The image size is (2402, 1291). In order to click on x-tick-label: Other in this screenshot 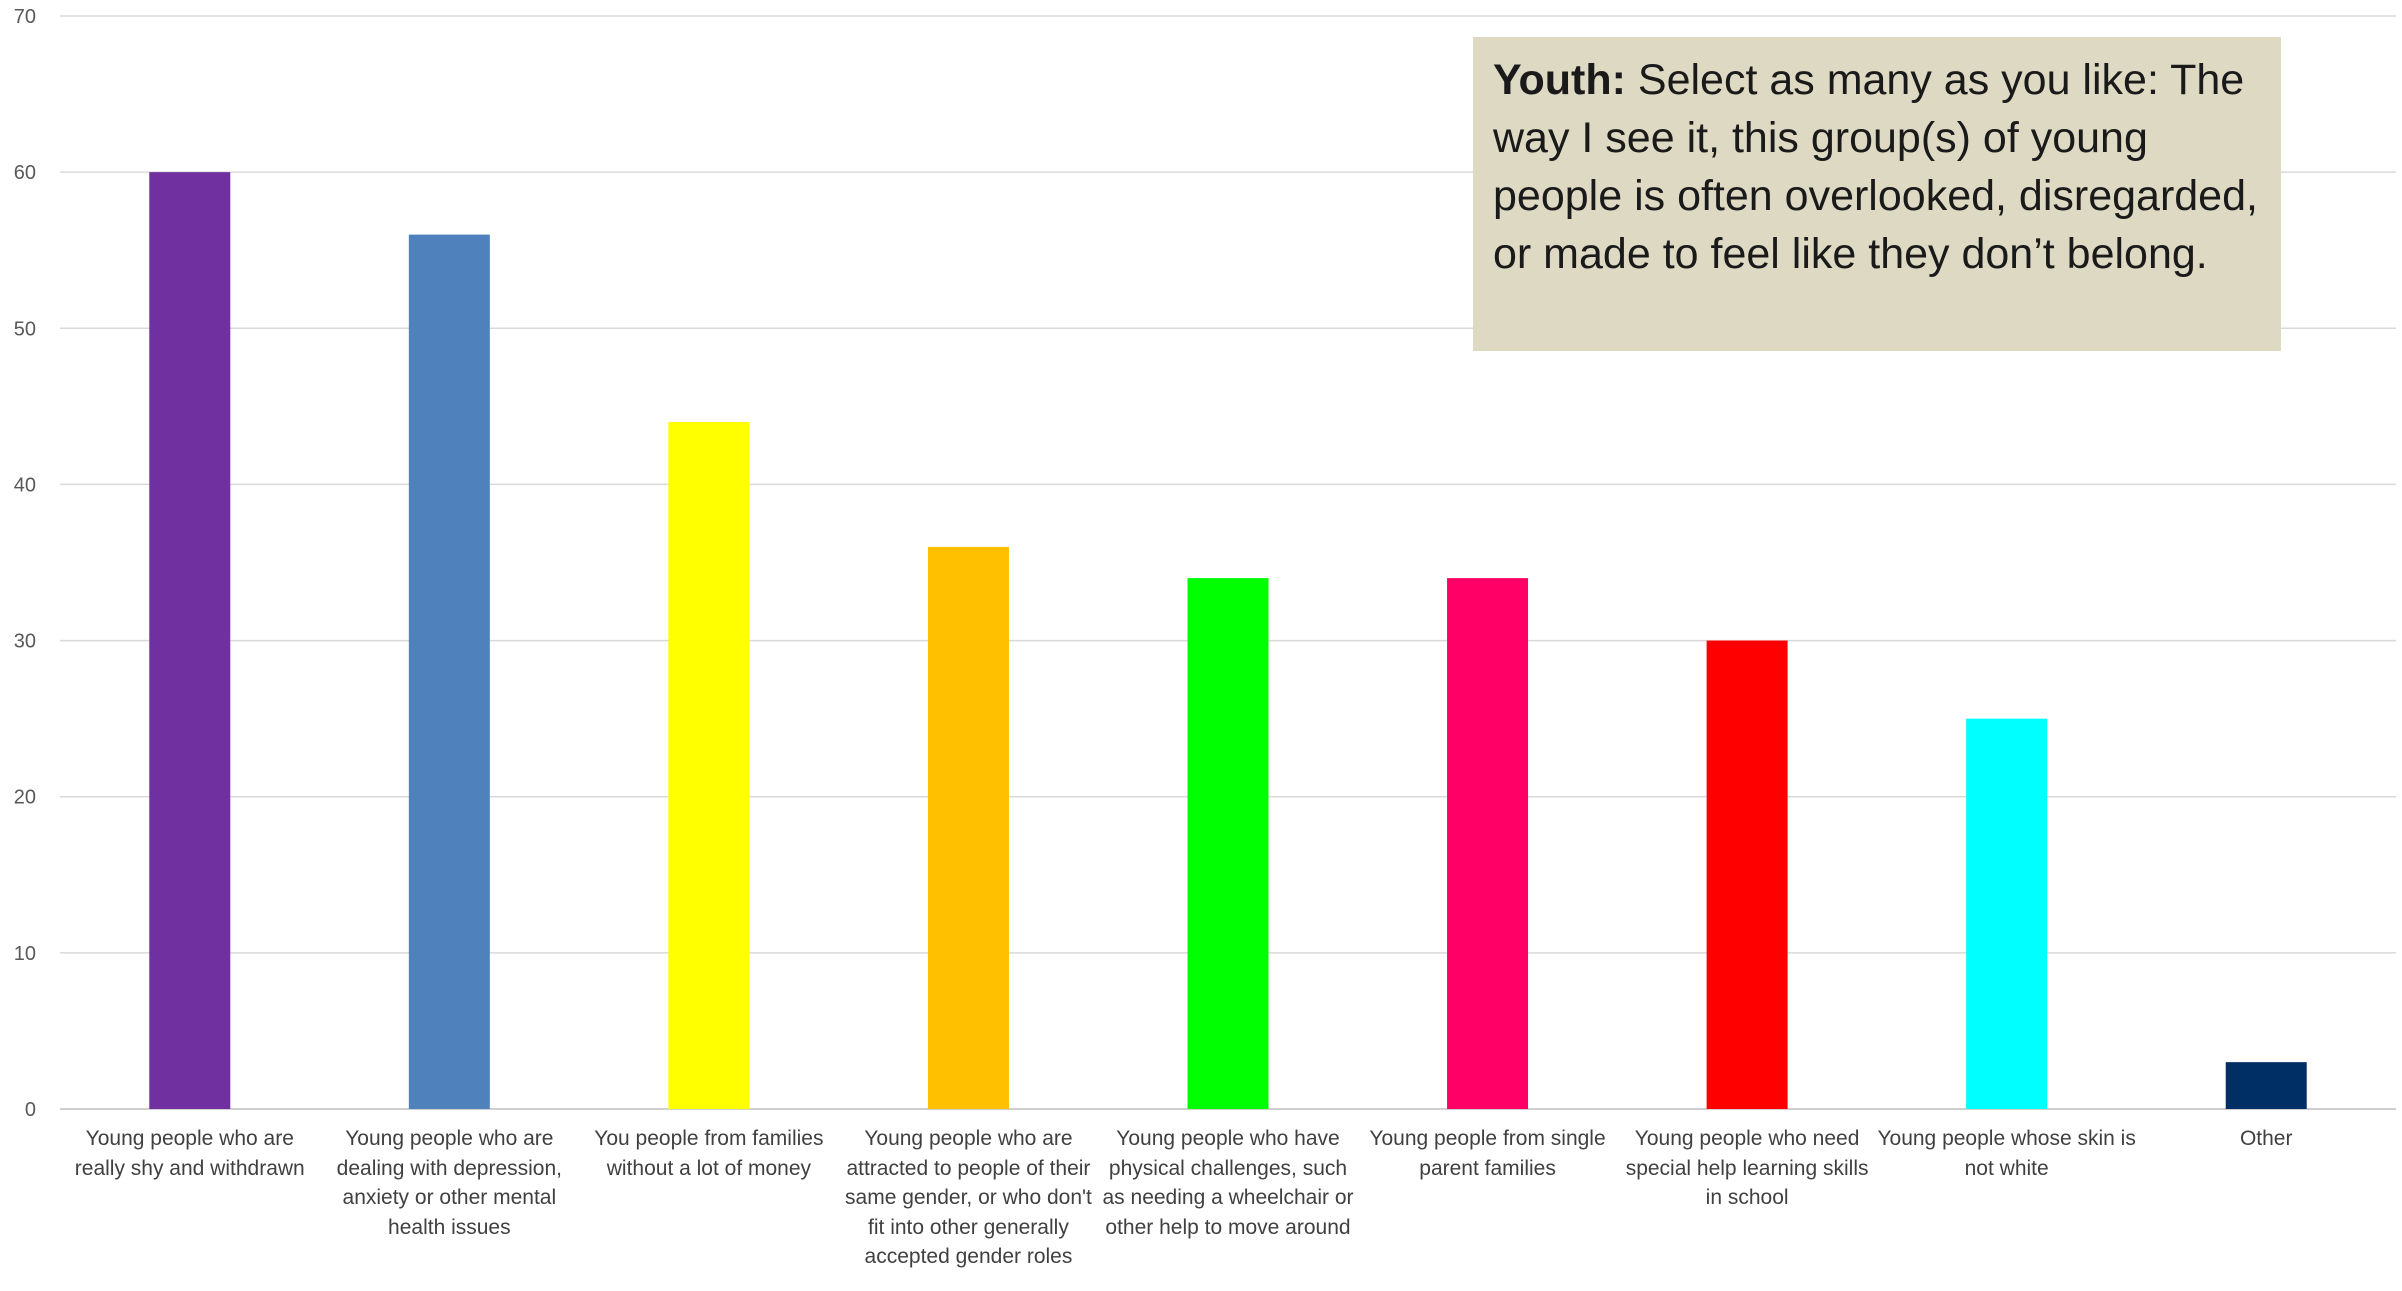, I will do `click(2266, 1138)`.